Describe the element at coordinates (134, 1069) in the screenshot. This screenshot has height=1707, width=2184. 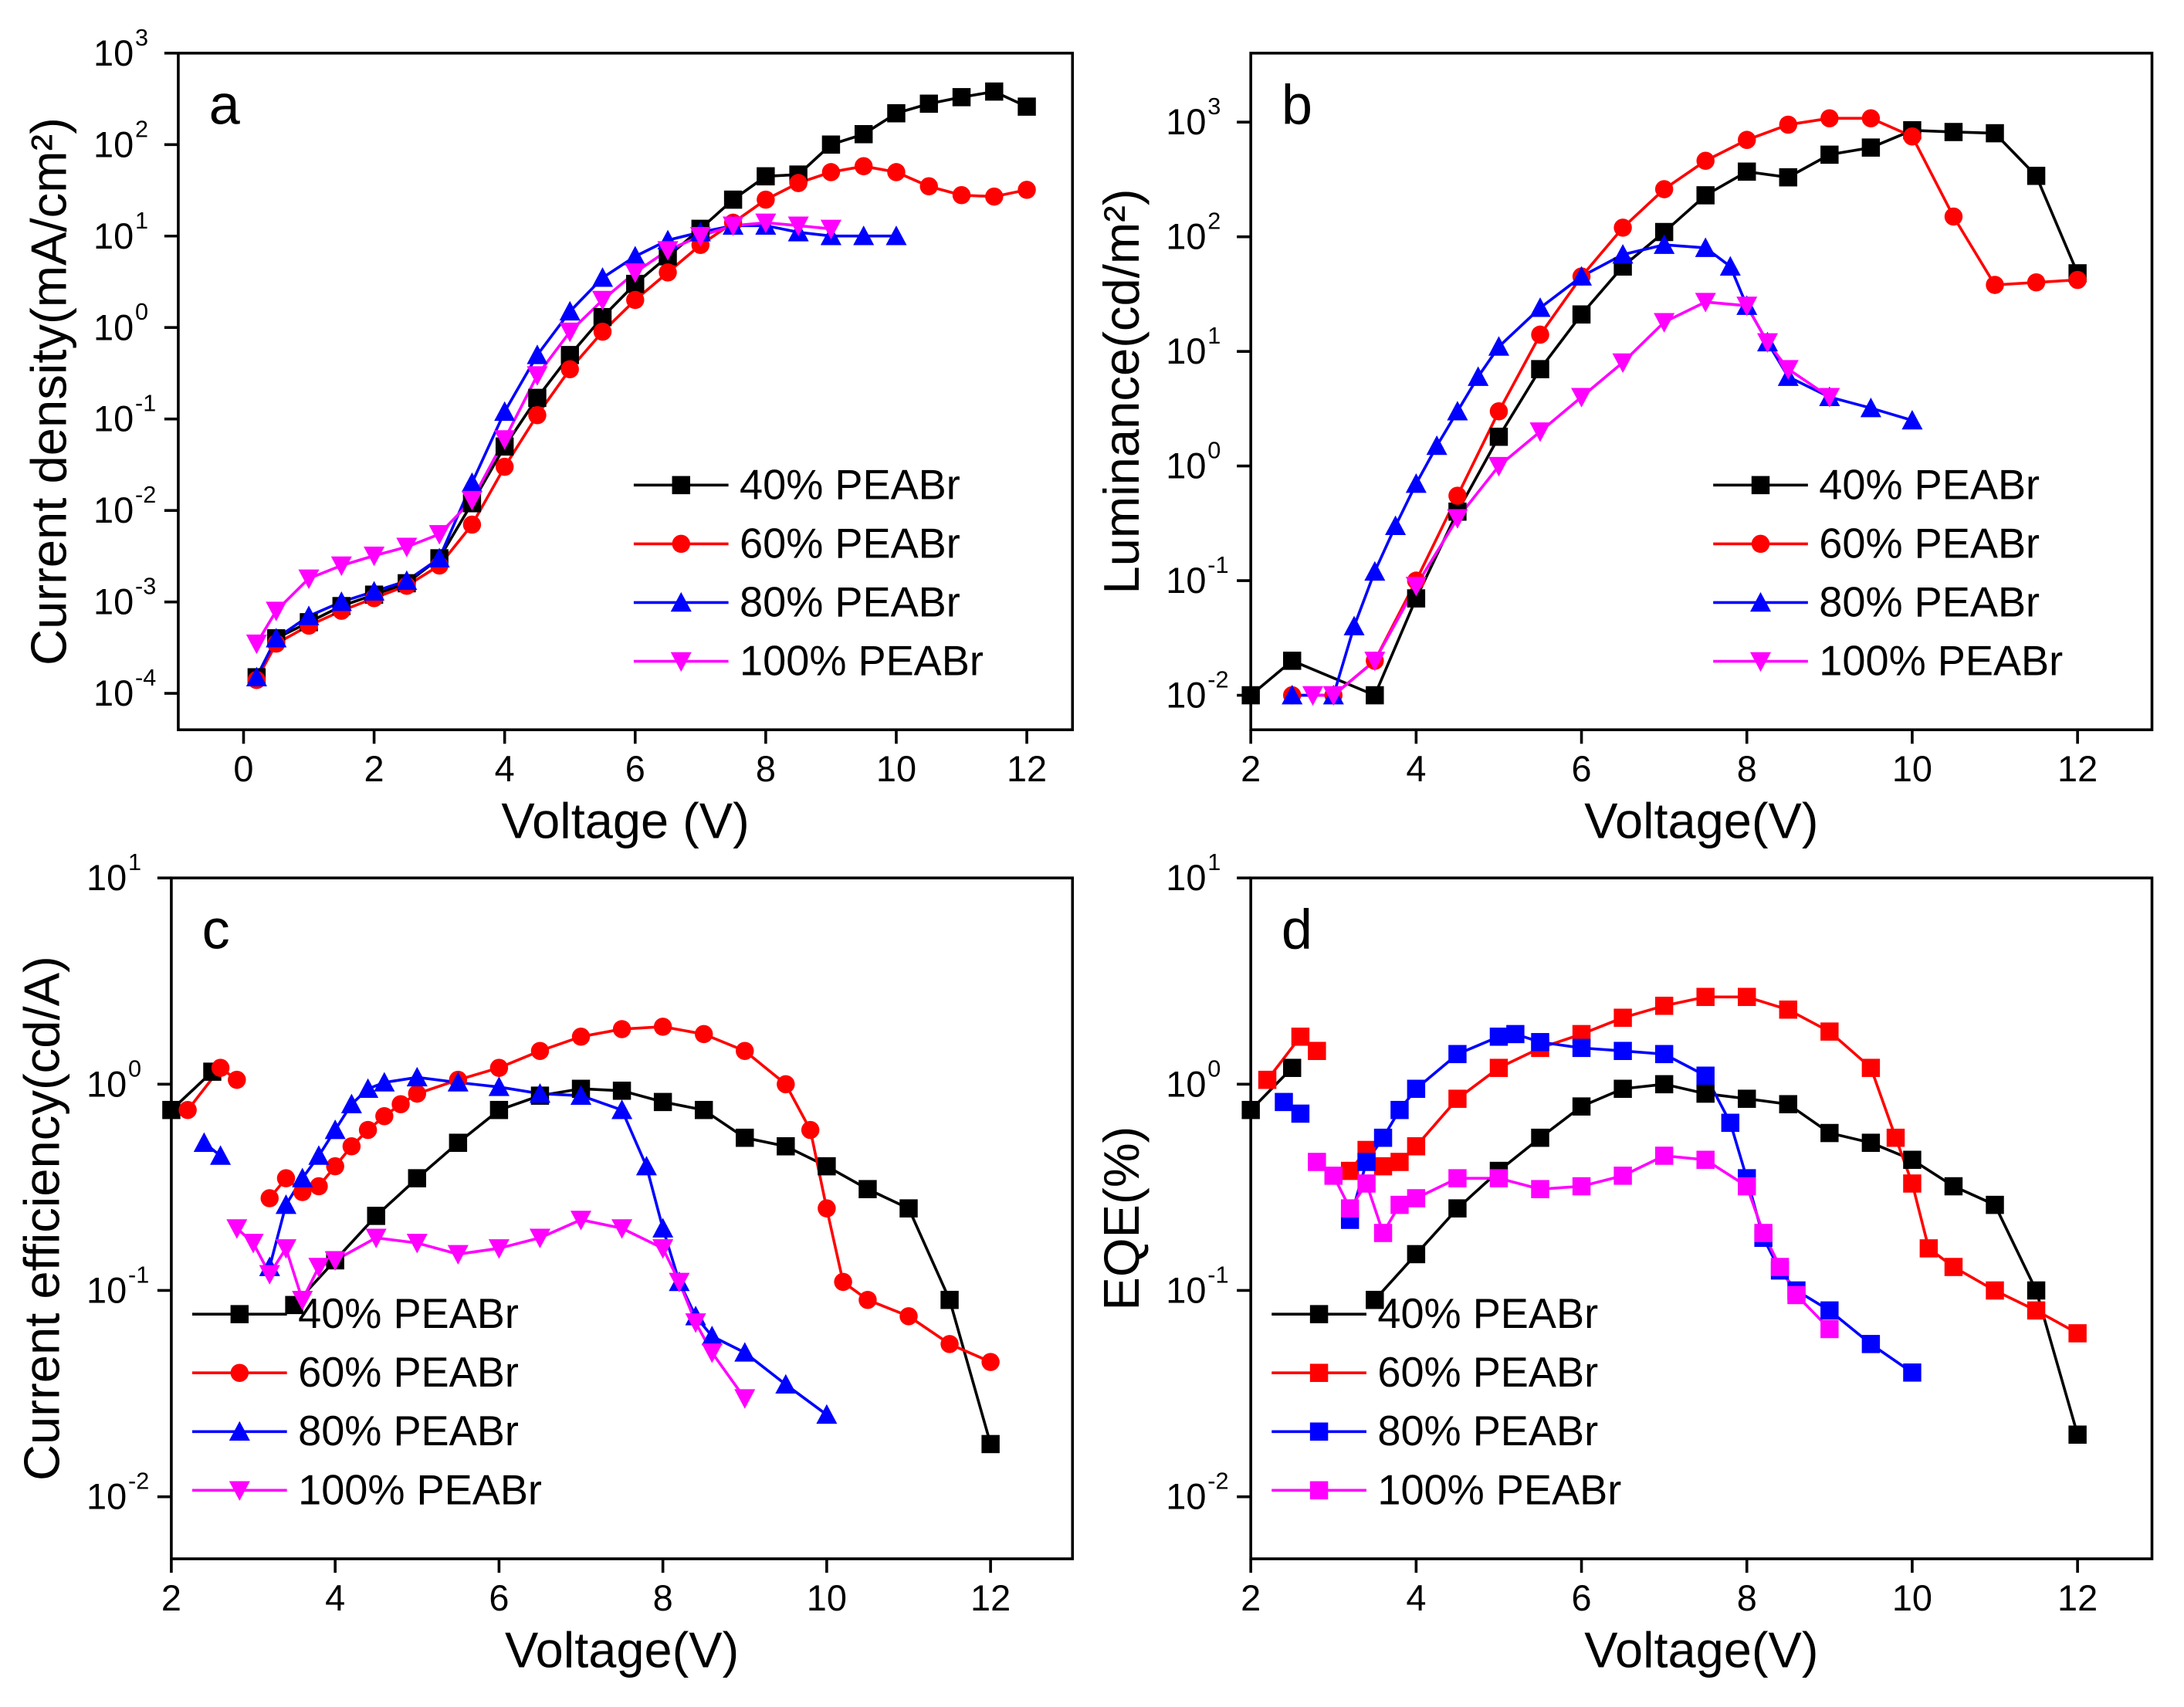
I see `y-tick-exponent: 0` at that location.